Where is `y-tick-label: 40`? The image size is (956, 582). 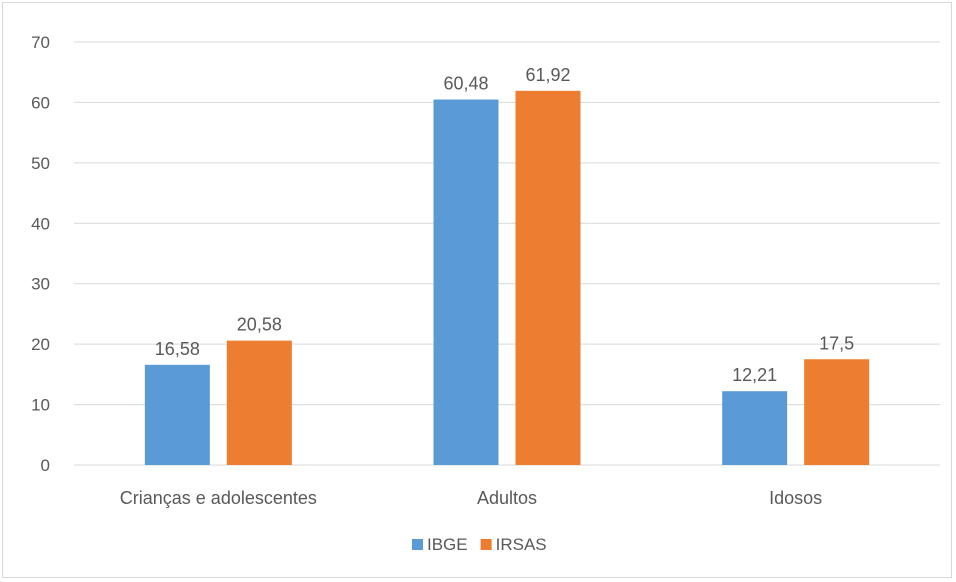 y-tick-label: 40 is located at coordinates (40, 223).